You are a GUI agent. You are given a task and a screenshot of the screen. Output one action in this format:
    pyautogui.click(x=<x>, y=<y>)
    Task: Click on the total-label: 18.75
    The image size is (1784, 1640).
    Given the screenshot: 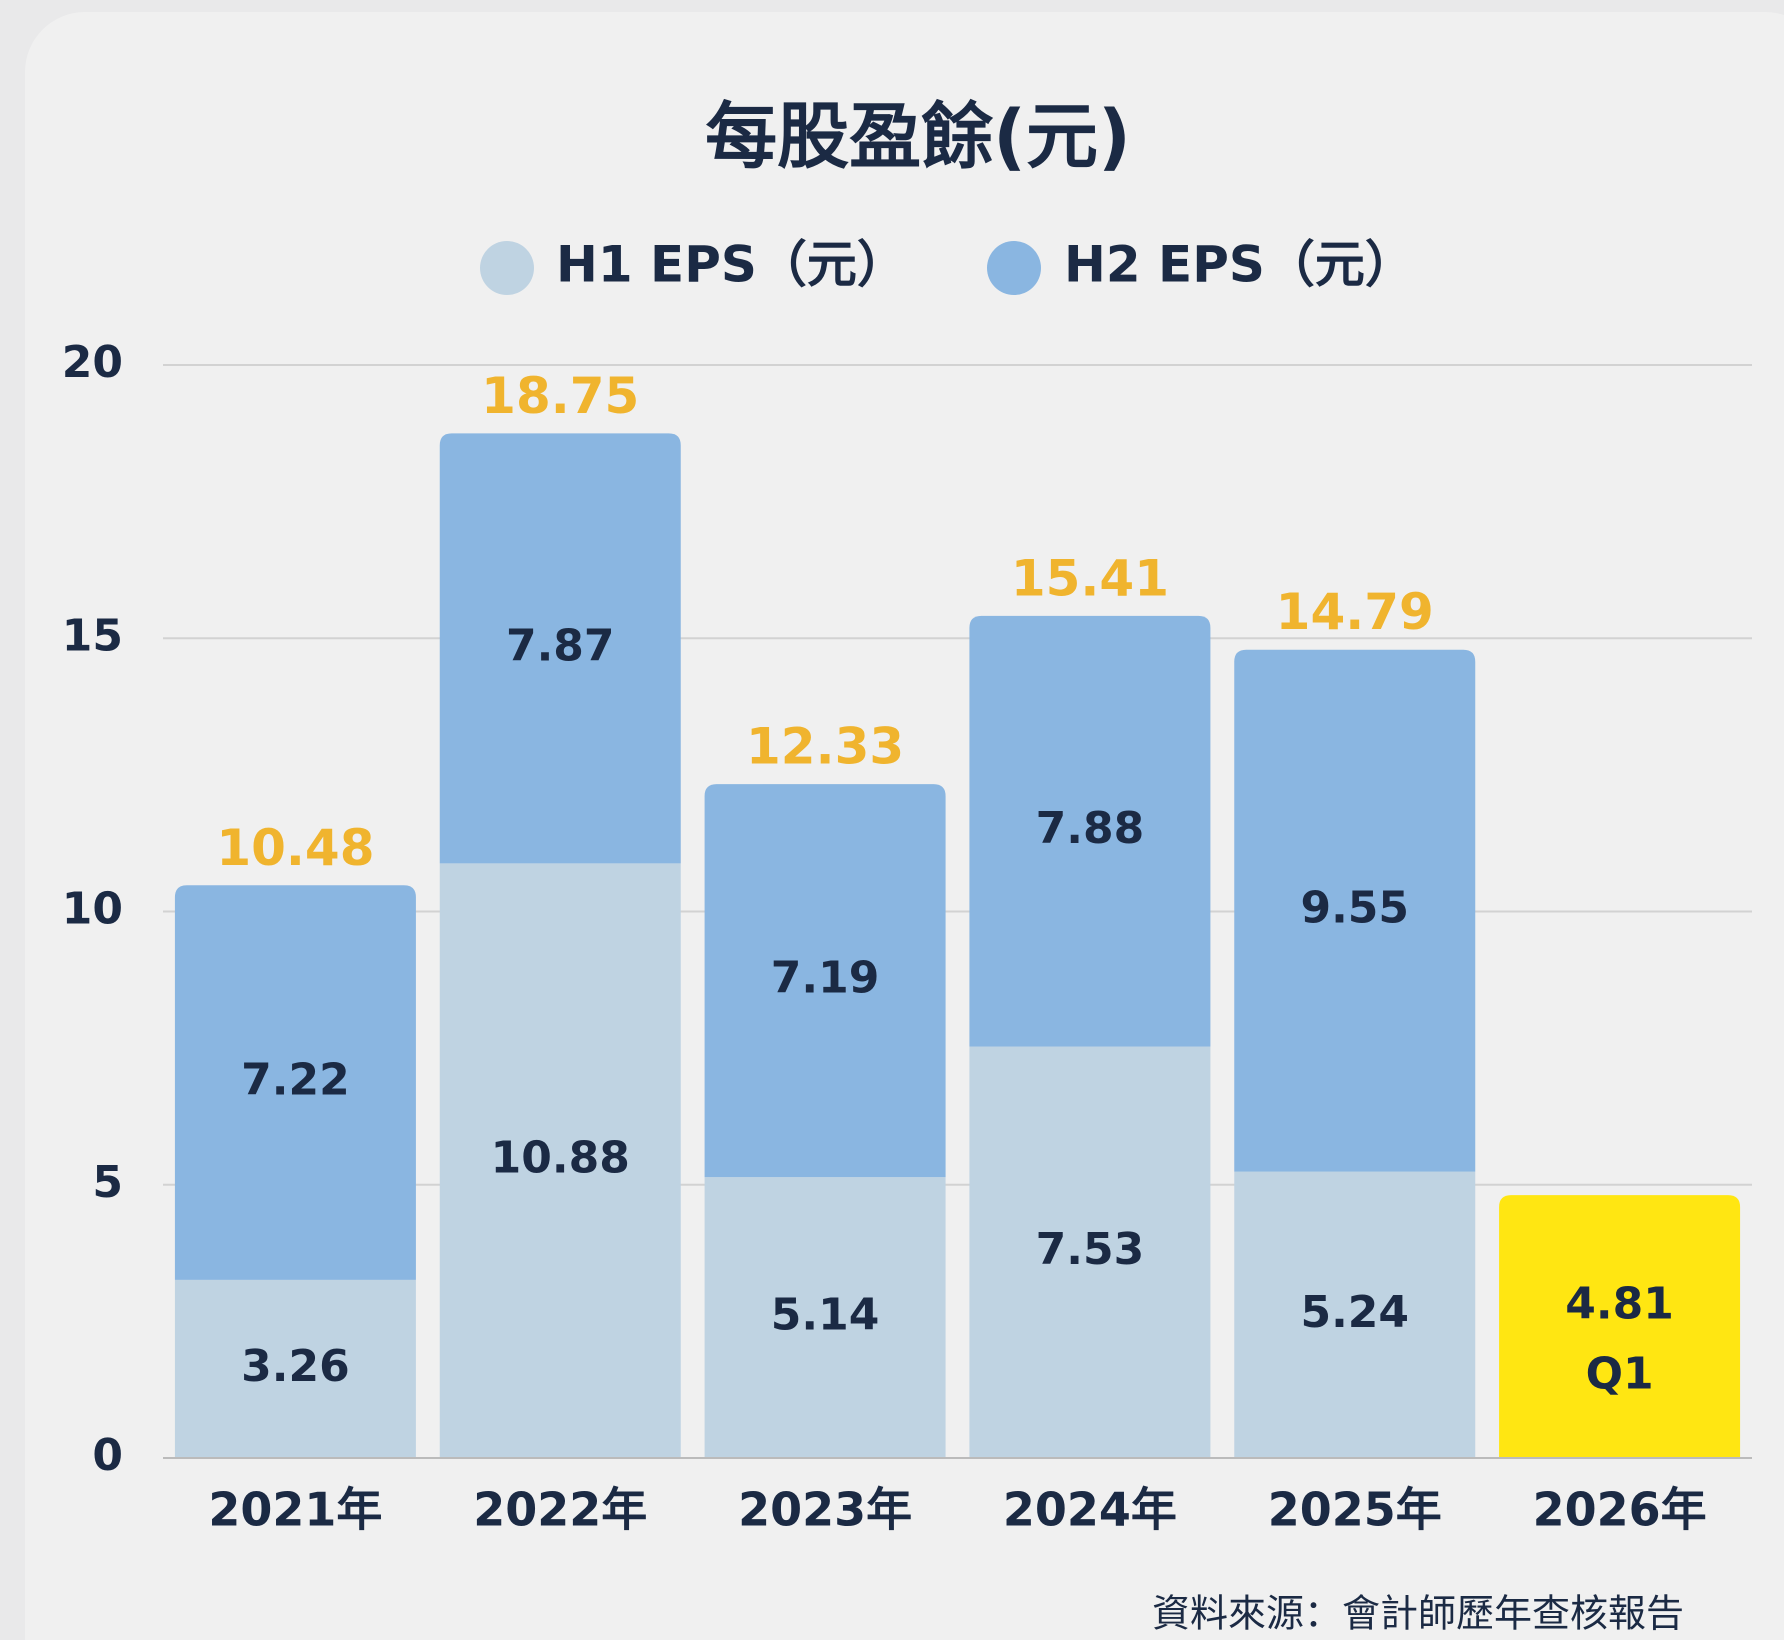 What is the action you would take?
    pyautogui.click(x=560, y=396)
    